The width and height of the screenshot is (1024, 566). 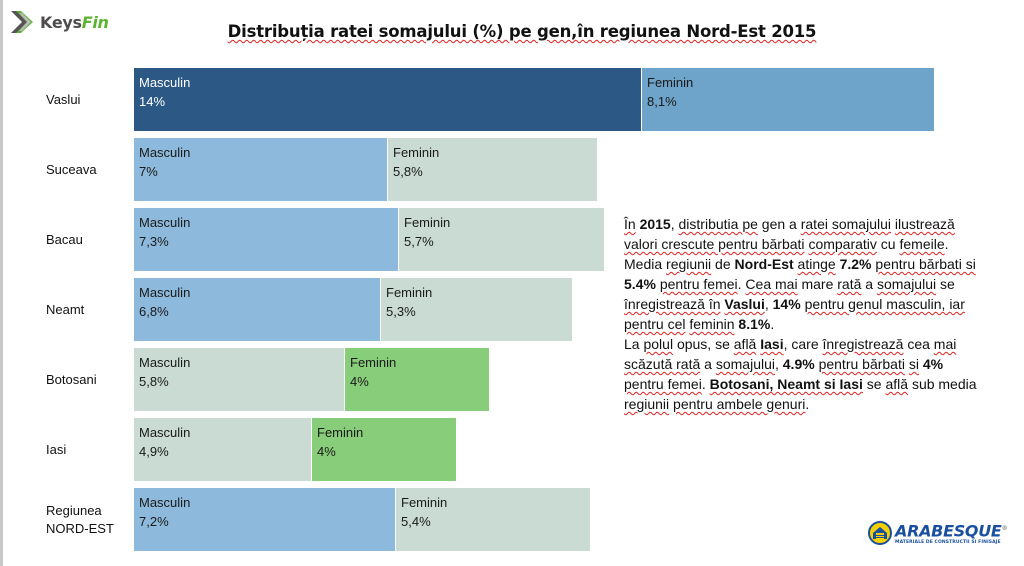 What do you see at coordinates (409, 302) in the screenshot?
I see `data-label: Feminin 5,3%` at bounding box center [409, 302].